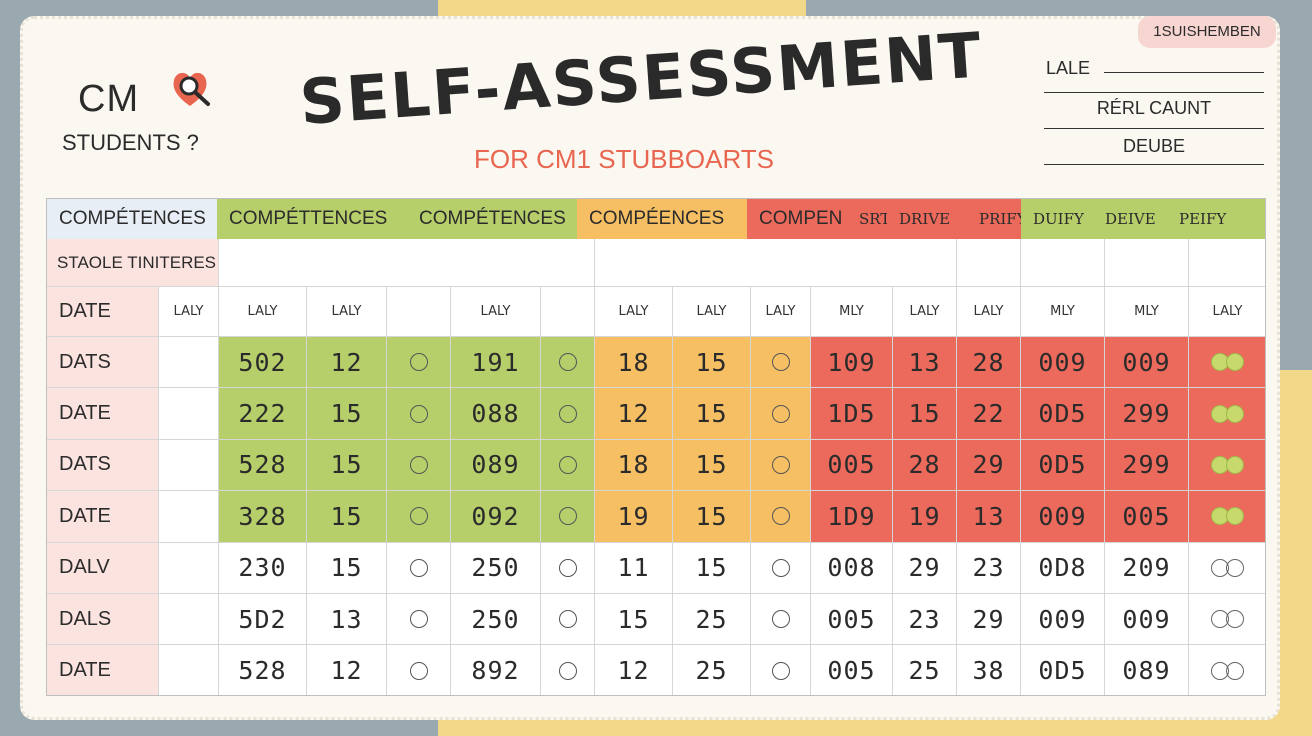  I want to click on competence-band: DRIVE, so click(927, 219).